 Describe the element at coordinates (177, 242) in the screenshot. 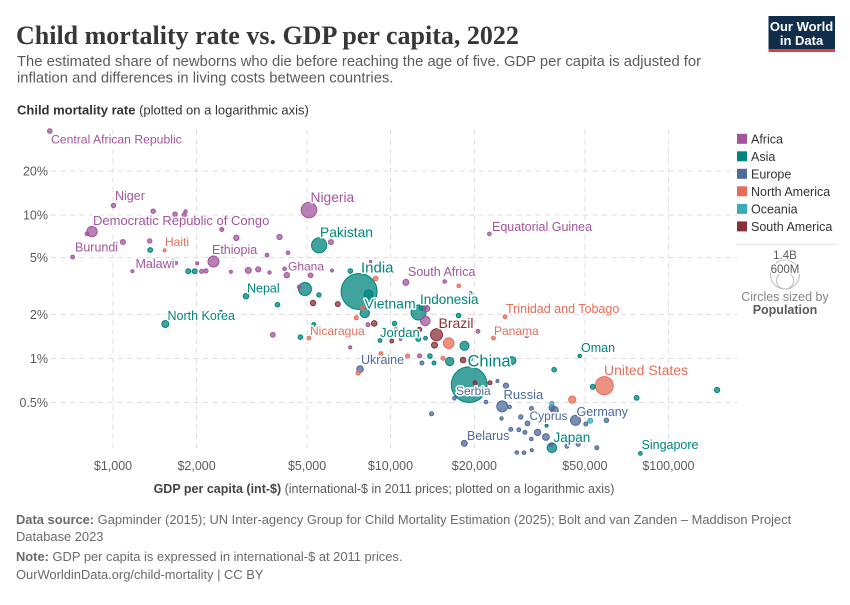

I see `svg-text: Haiti` at that location.